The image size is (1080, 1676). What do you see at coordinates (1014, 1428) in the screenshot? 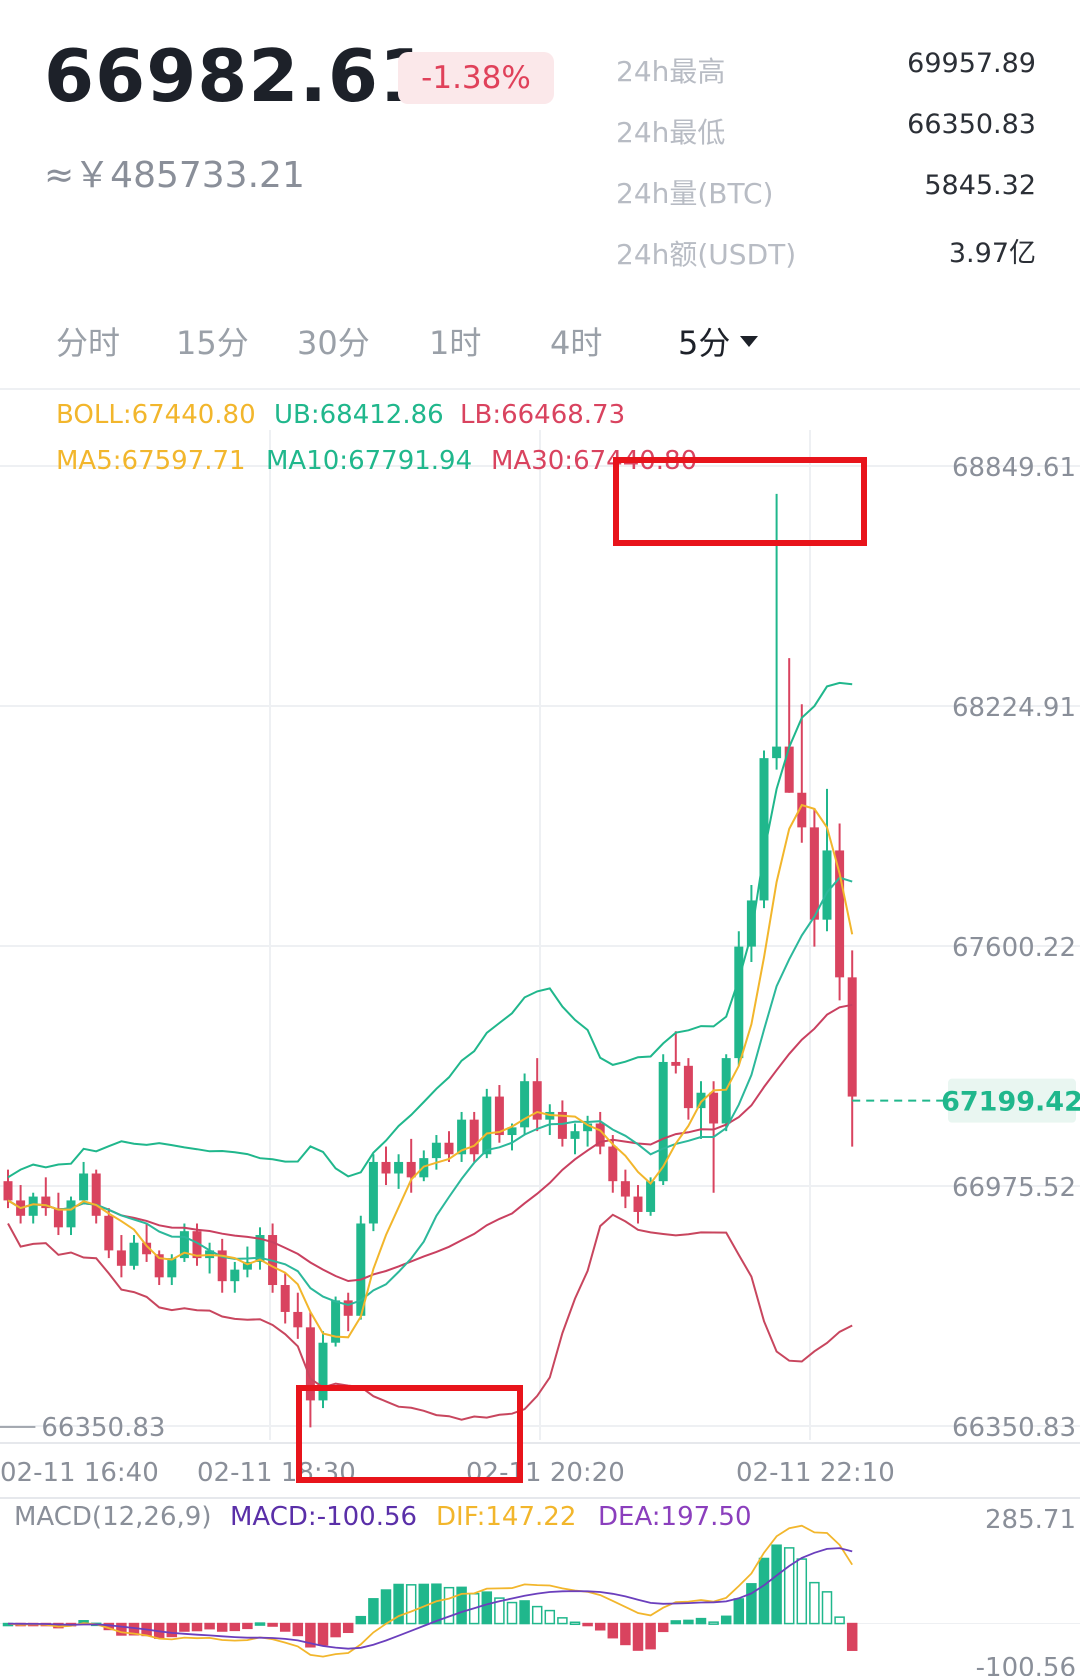
I see `price-axis-label: 66350.83` at bounding box center [1014, 1428].